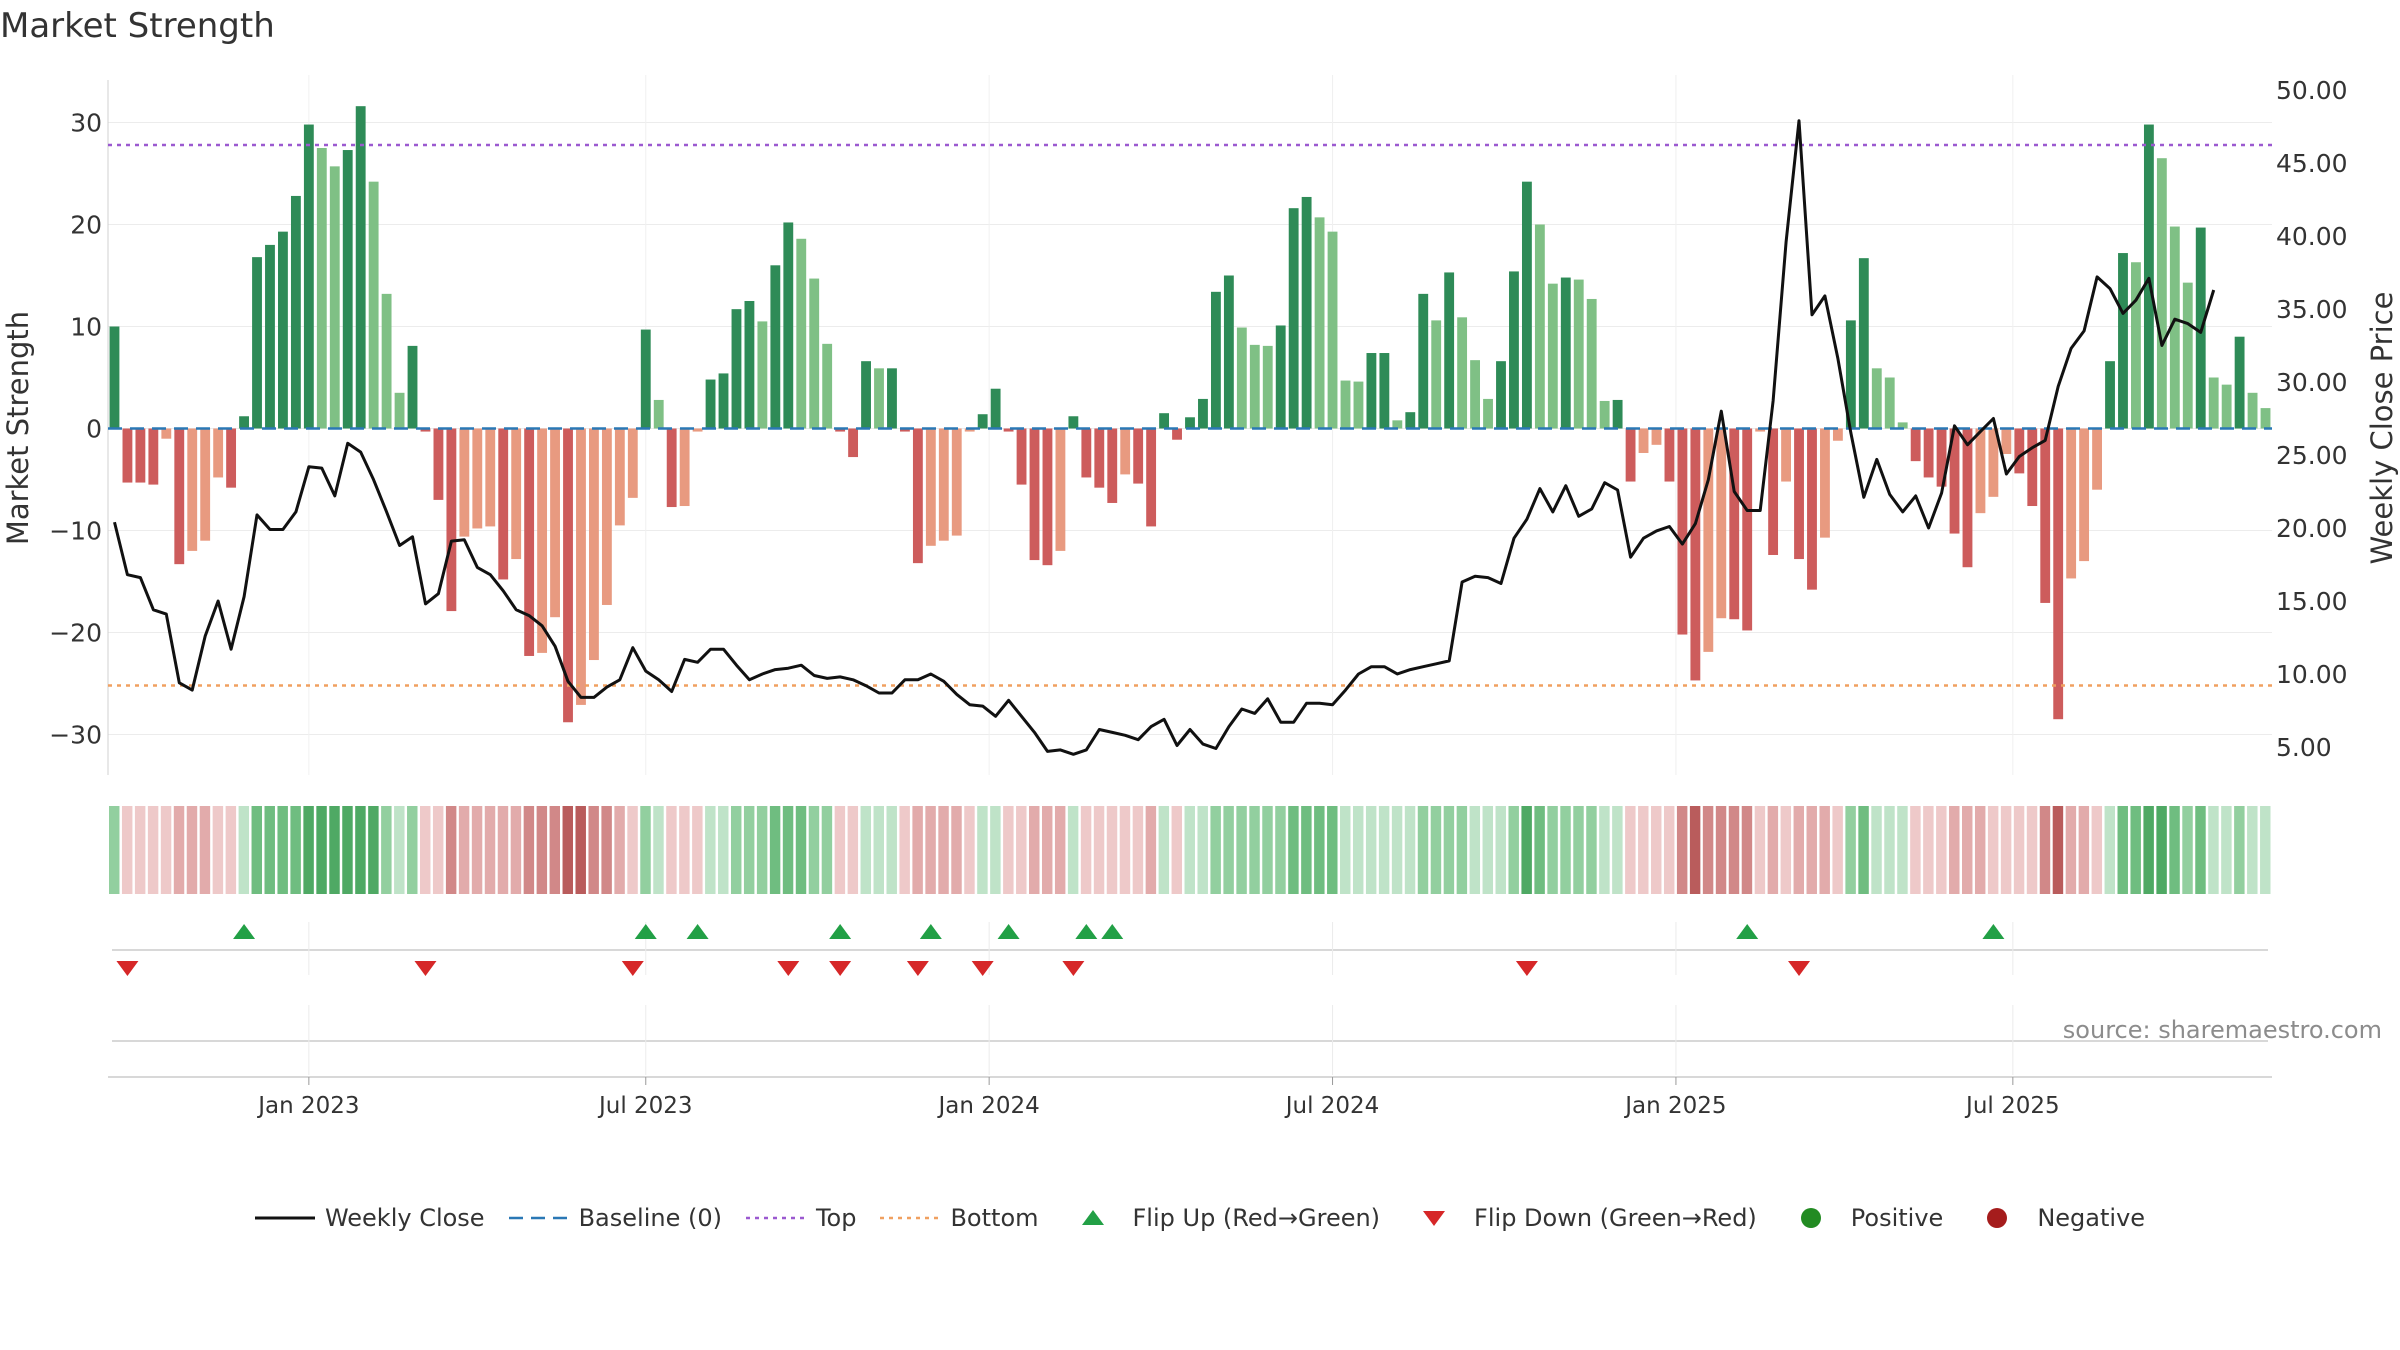 This screenshot has width=2400, height=1350. What do you see at coordinates (2304, 747) in the screenshot?
I see `y2-tick-label: 5.00` at bounding box center [2304, 747].